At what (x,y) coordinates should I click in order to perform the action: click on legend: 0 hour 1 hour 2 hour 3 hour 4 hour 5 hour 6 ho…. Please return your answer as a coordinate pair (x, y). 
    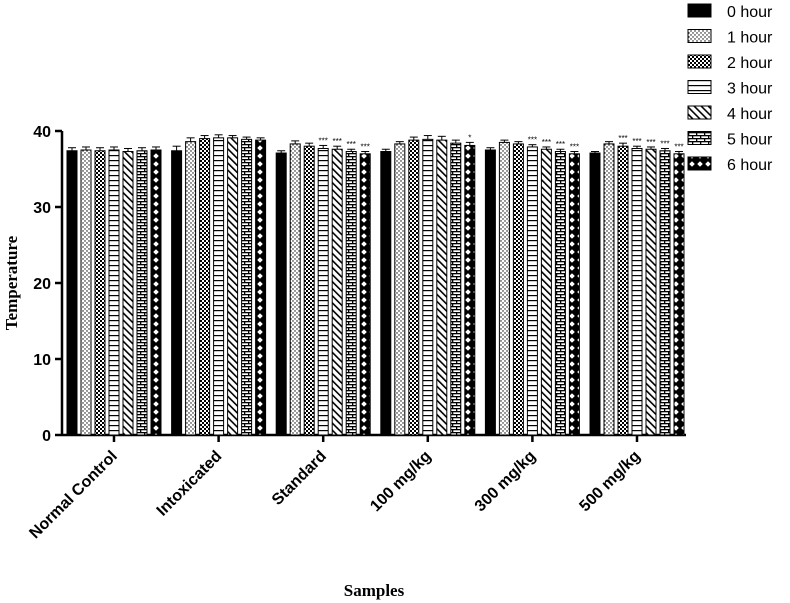
    Looking at the image, I should click on (730, 88).